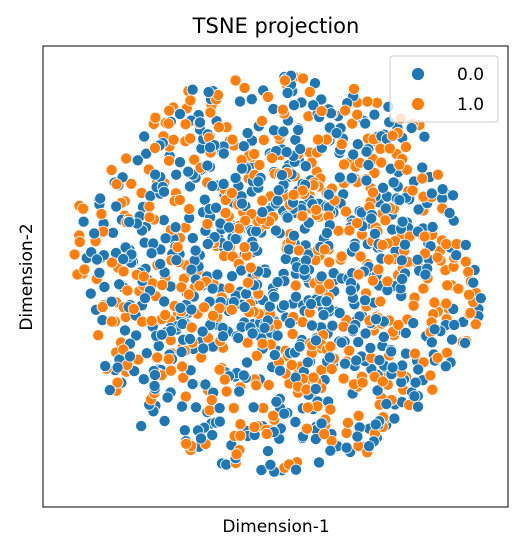  Describe the element at coordinates (444, 89) in the screenshot. I see `legend: 0.0 1.0` at that location.